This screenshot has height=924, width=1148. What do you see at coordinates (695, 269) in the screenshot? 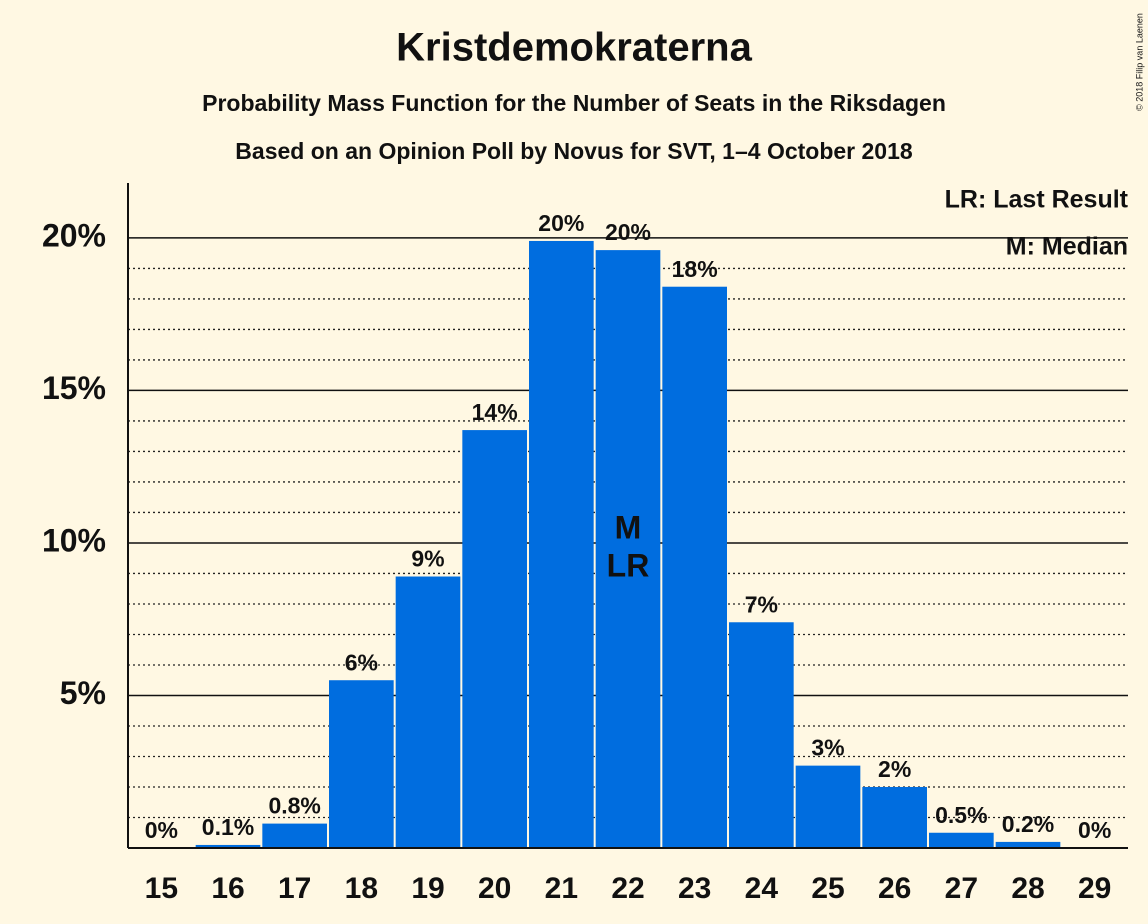
I see `value-label: 18%` at bounding box center [695, 269].